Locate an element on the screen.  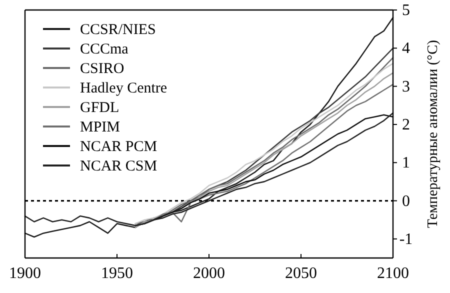
legend-label: NCAR PCM is located at coordinates (119, 147).